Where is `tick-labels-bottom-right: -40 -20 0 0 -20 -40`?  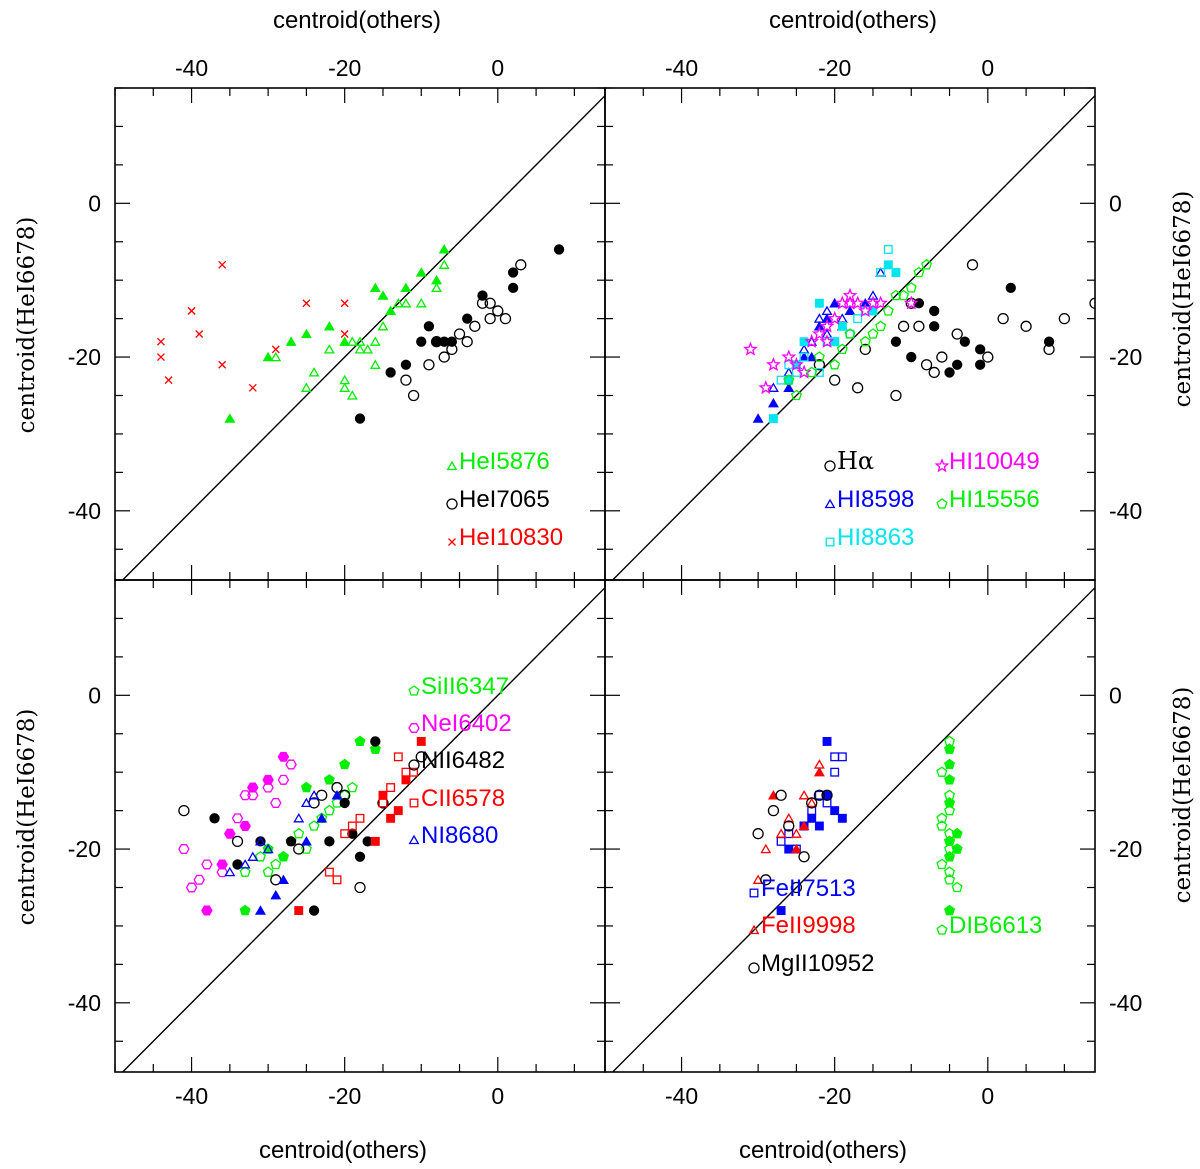
tick-labels-bottom-right: -40 -20 0 0 -20 -40 is located at coordinates (903, 895).